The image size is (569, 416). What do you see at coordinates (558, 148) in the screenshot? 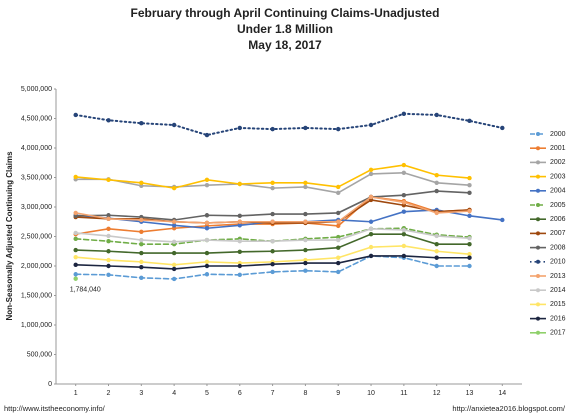
I see `legend-label: 2001` at bounding box center [558, 148].